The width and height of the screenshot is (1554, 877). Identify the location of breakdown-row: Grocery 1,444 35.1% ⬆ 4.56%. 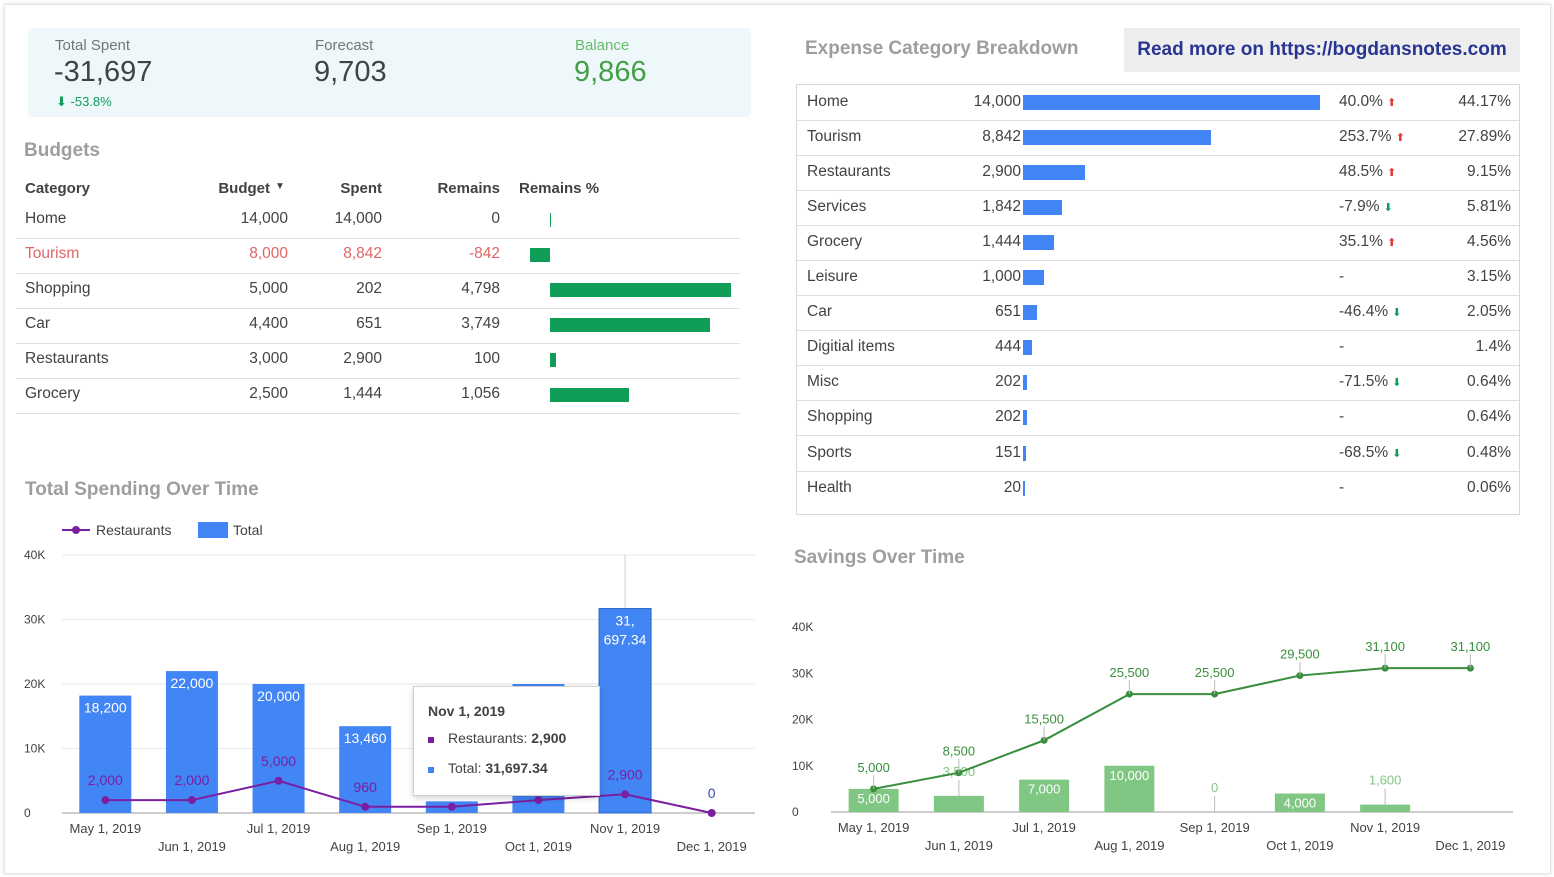
(1158, 244).